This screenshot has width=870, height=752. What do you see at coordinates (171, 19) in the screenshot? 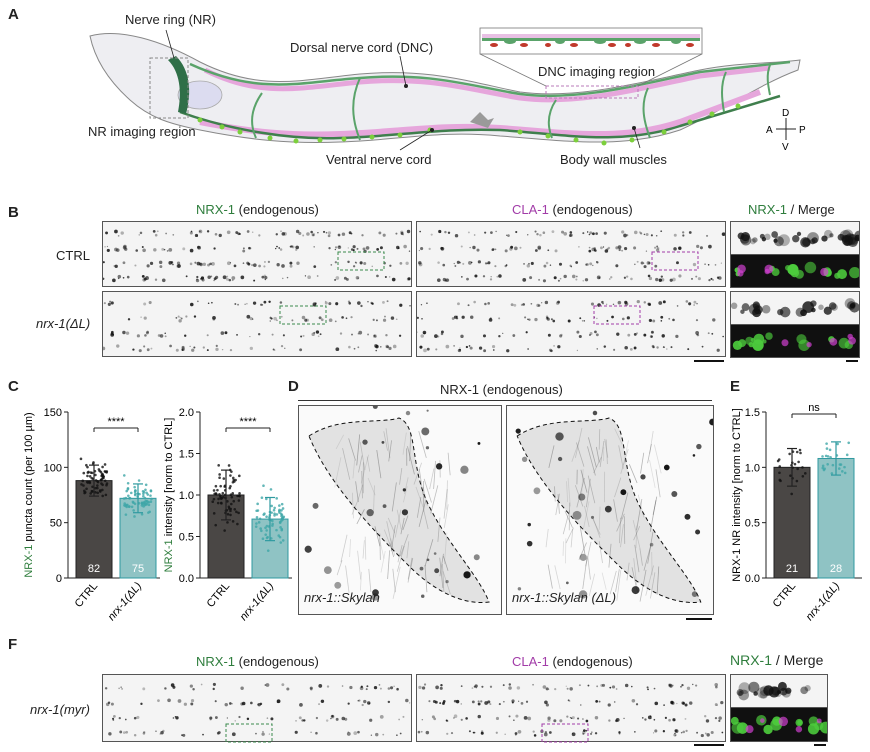
I see `label-nerve-ring: Nerve ring (NR)` at bounding box center [171, 19].